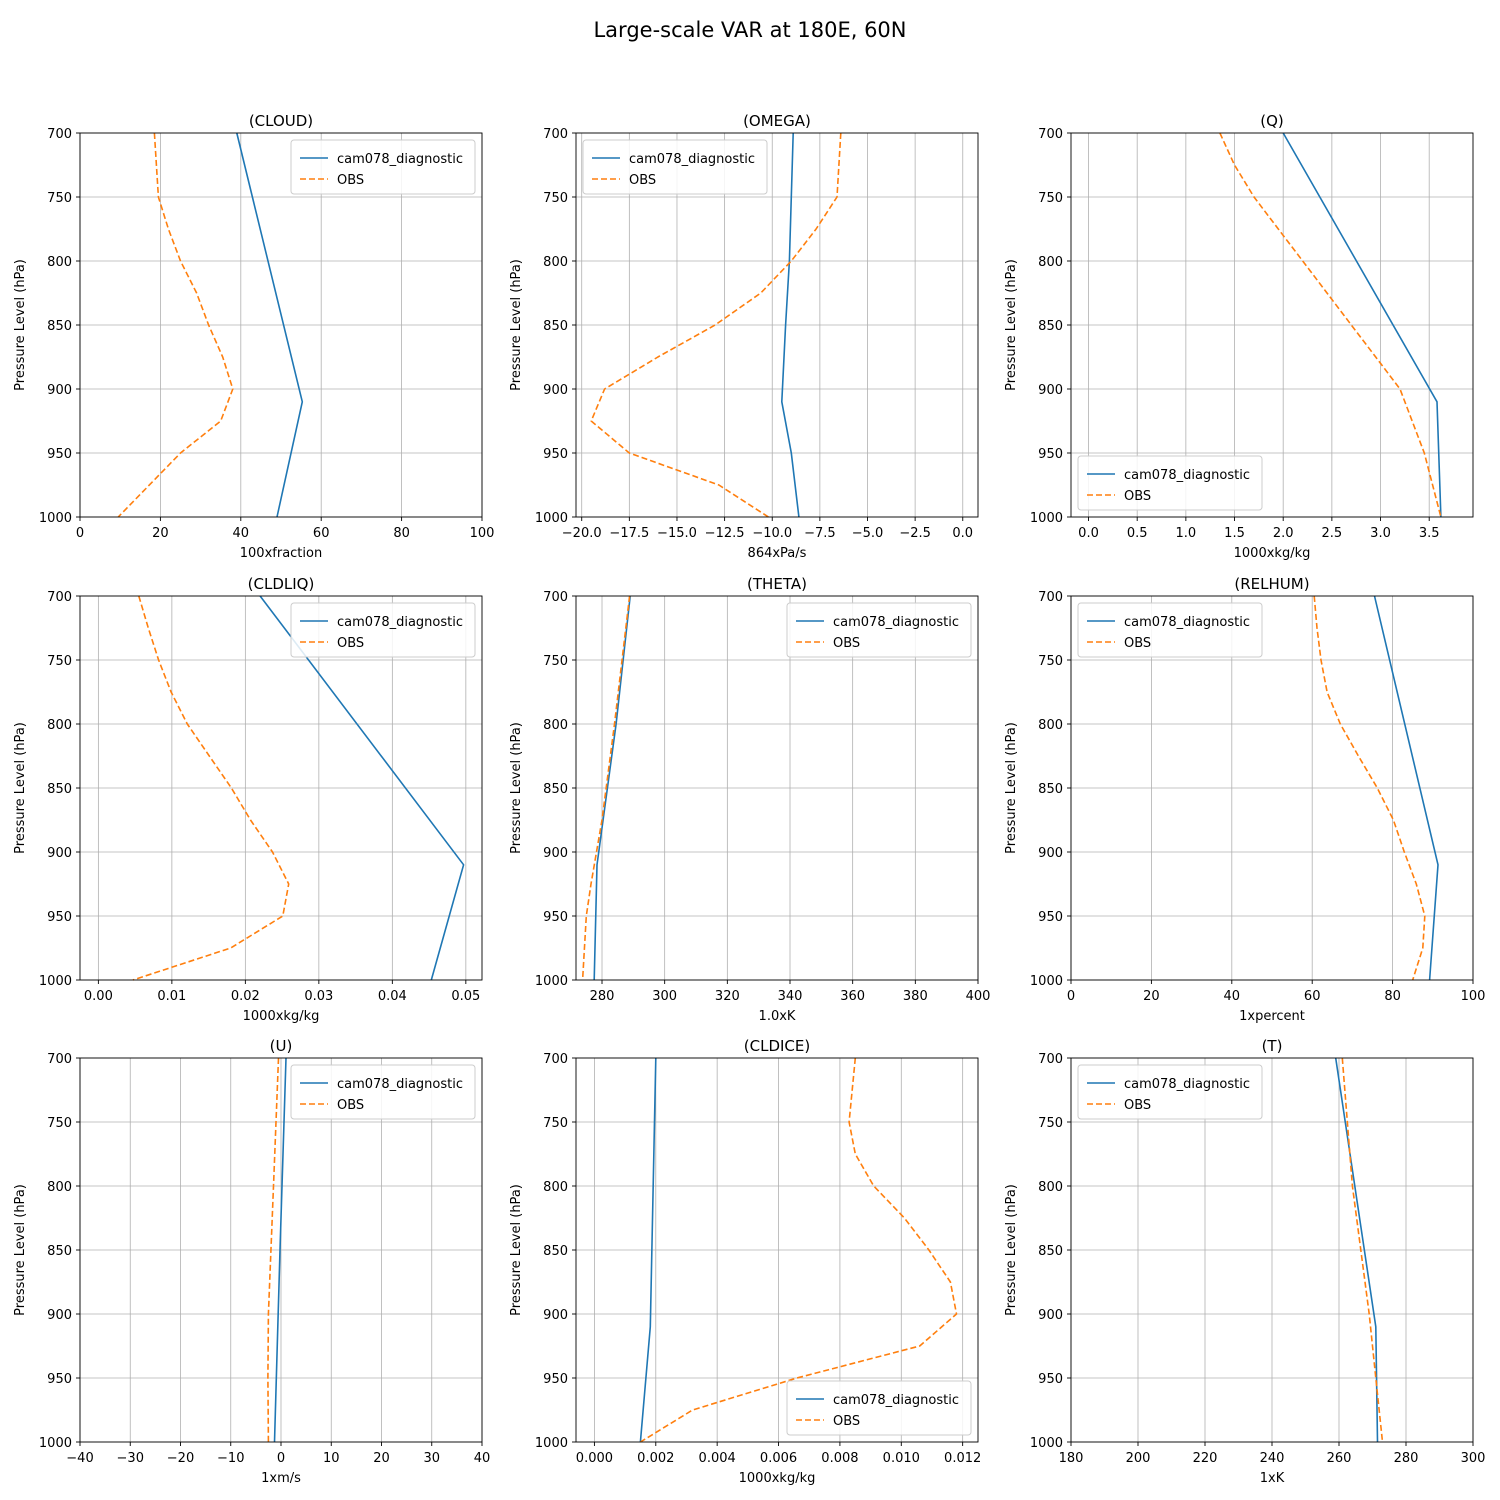 Image resolution: width=1500 pixels, height=1500 pixels. I want to click on x-tick-label: 0.5, so click(1137, 533).